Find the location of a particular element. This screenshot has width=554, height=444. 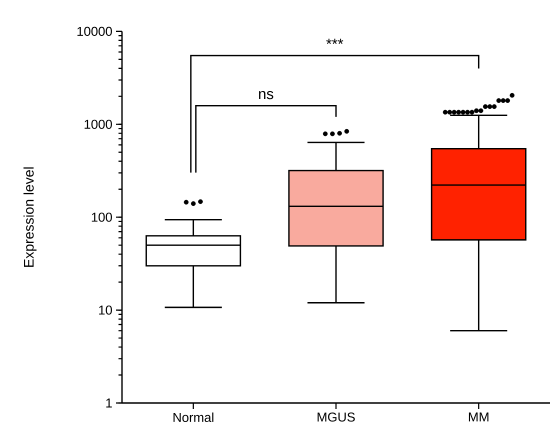

y-tick-label: 10000 is located at coordinates (94, 31).